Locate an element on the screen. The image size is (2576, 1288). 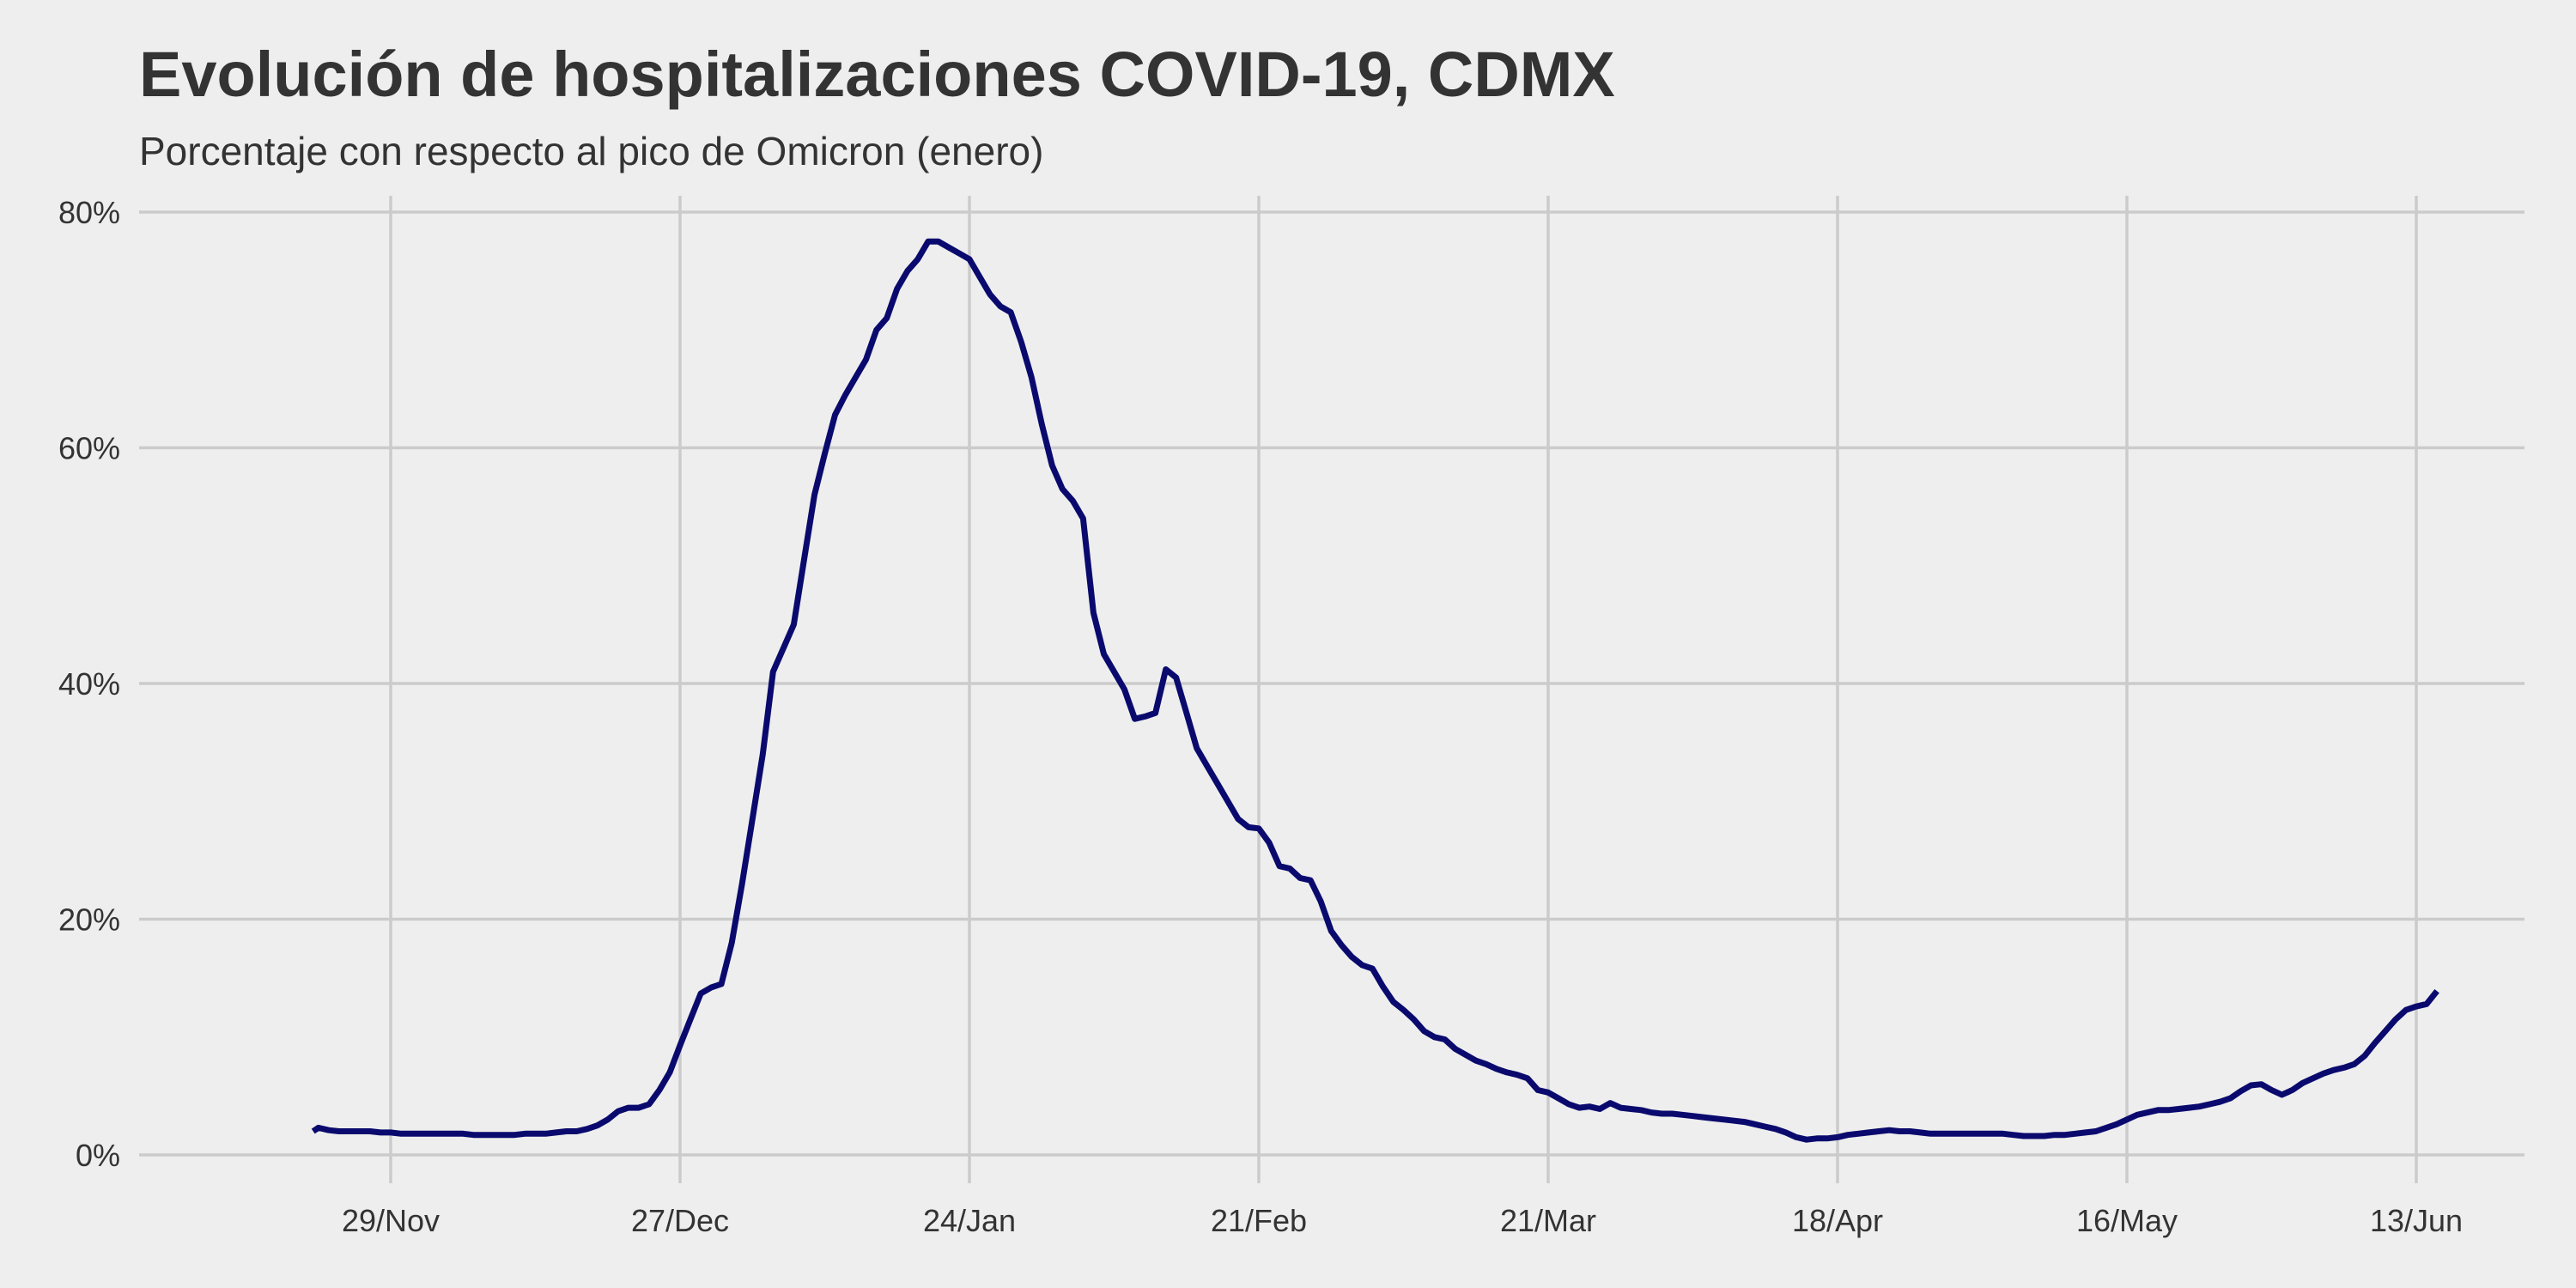
x-tick-label: 18/Apr is located at coordinates (1837, 1221).